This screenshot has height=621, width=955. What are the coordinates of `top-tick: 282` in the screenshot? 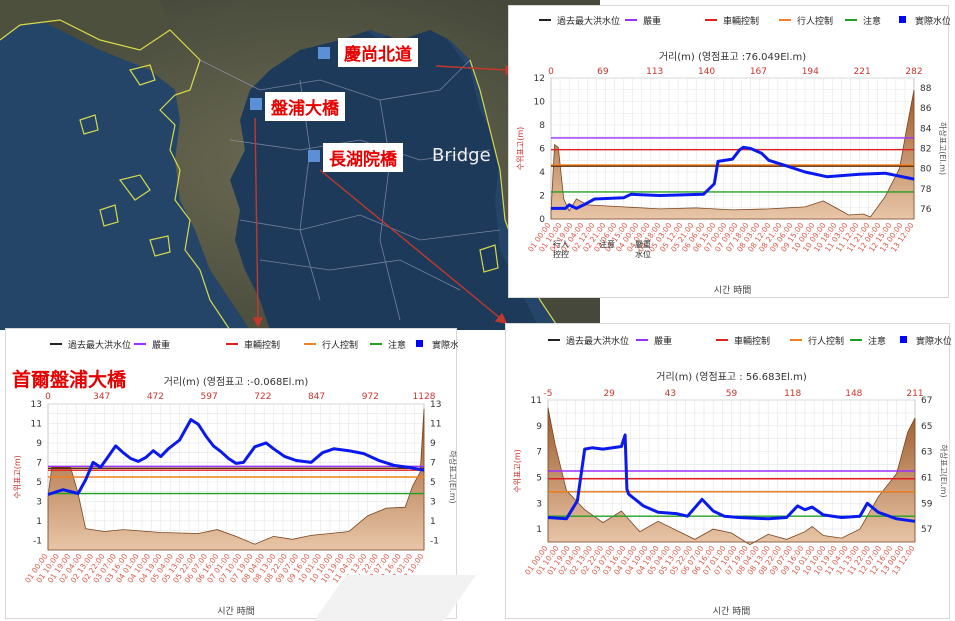 It's located at (913, 72).